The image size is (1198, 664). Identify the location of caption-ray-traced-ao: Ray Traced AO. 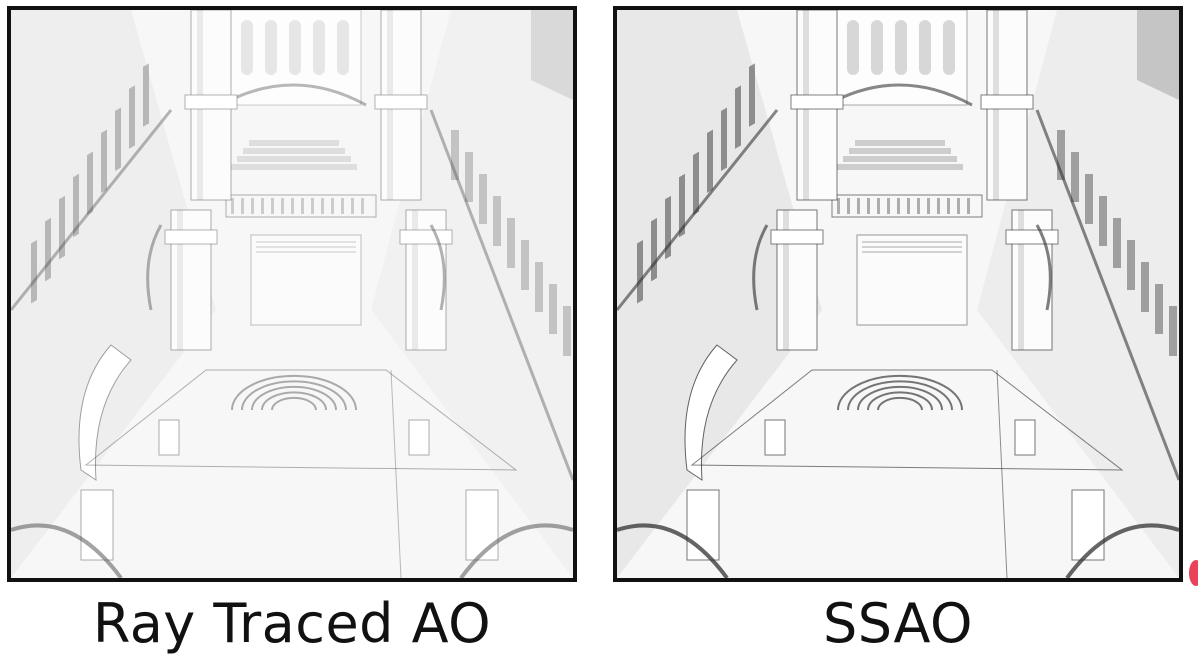
(292, 623).